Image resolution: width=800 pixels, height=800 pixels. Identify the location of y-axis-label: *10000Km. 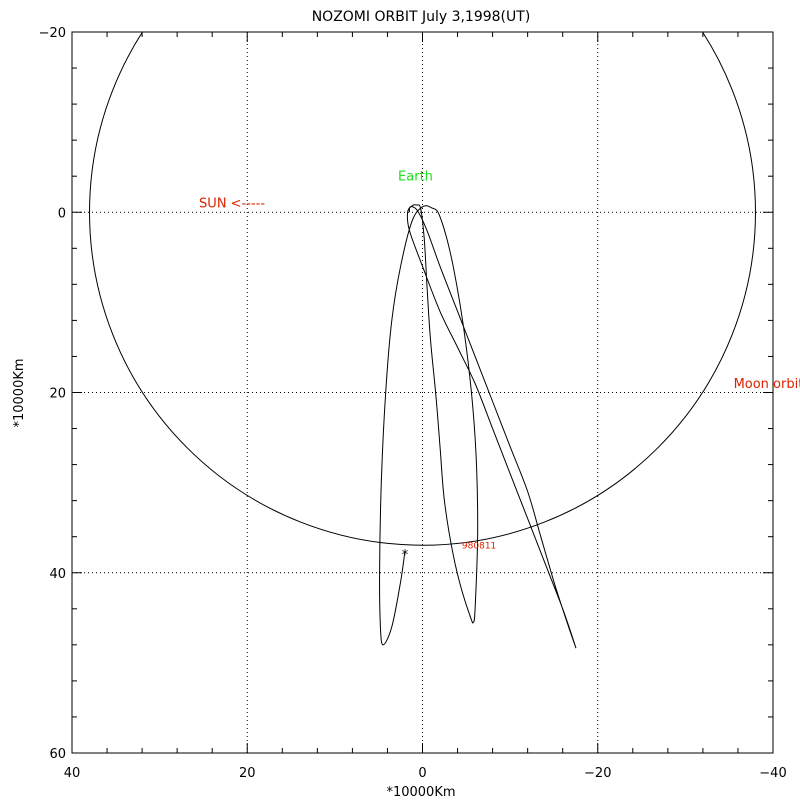
(19, 392).